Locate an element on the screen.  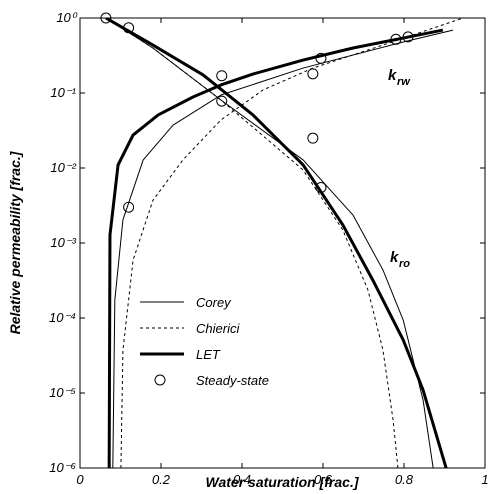
y-tick-label: 10⁻⁶ is located at coordinates (62, 467).